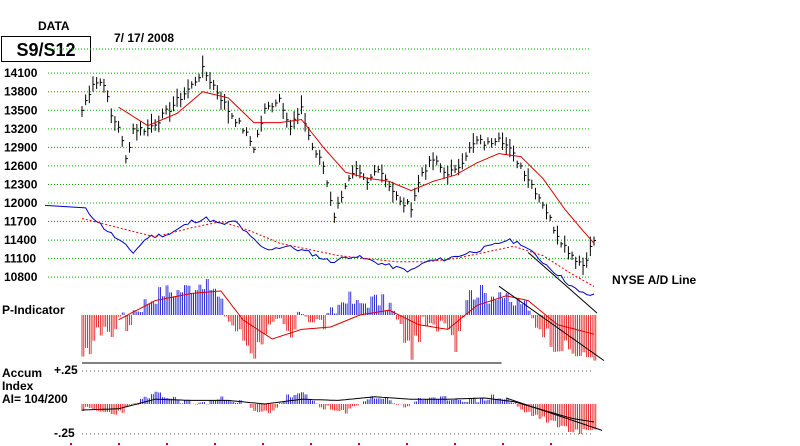  What do you see at coordinates (338, 252) in the screenshot?
I see `ad-moving-average` at bounding box center [338, 252].